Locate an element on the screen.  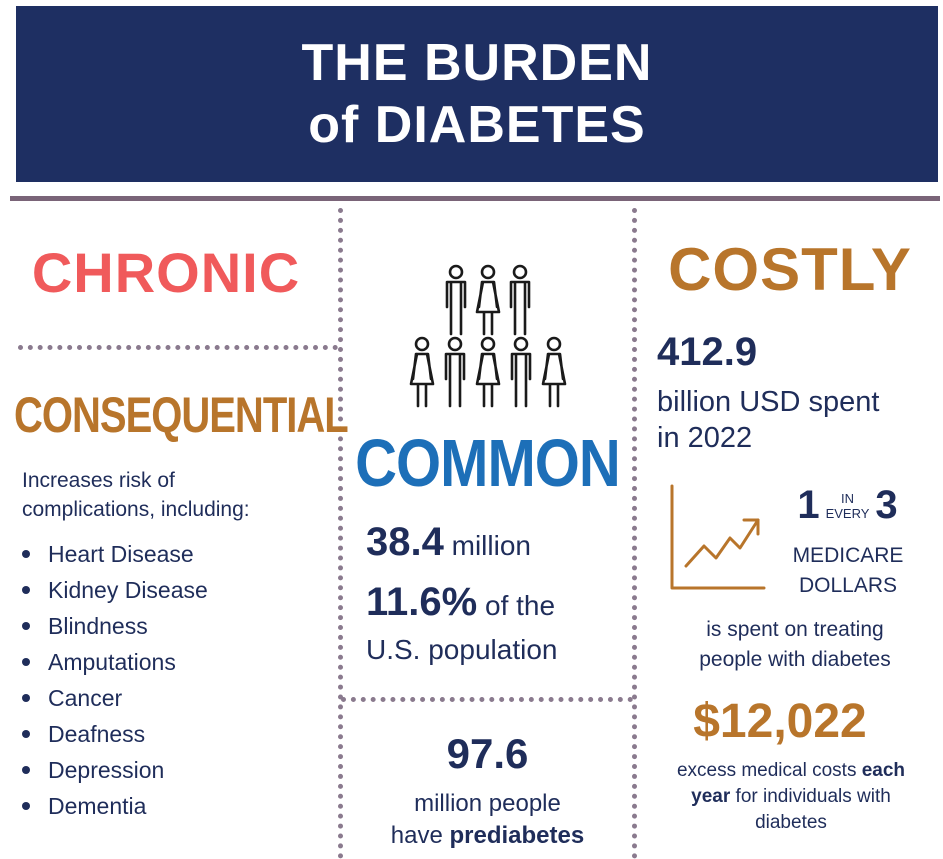
spend-label: billion USD spent in 2022 is located at coordinates (797, 420).